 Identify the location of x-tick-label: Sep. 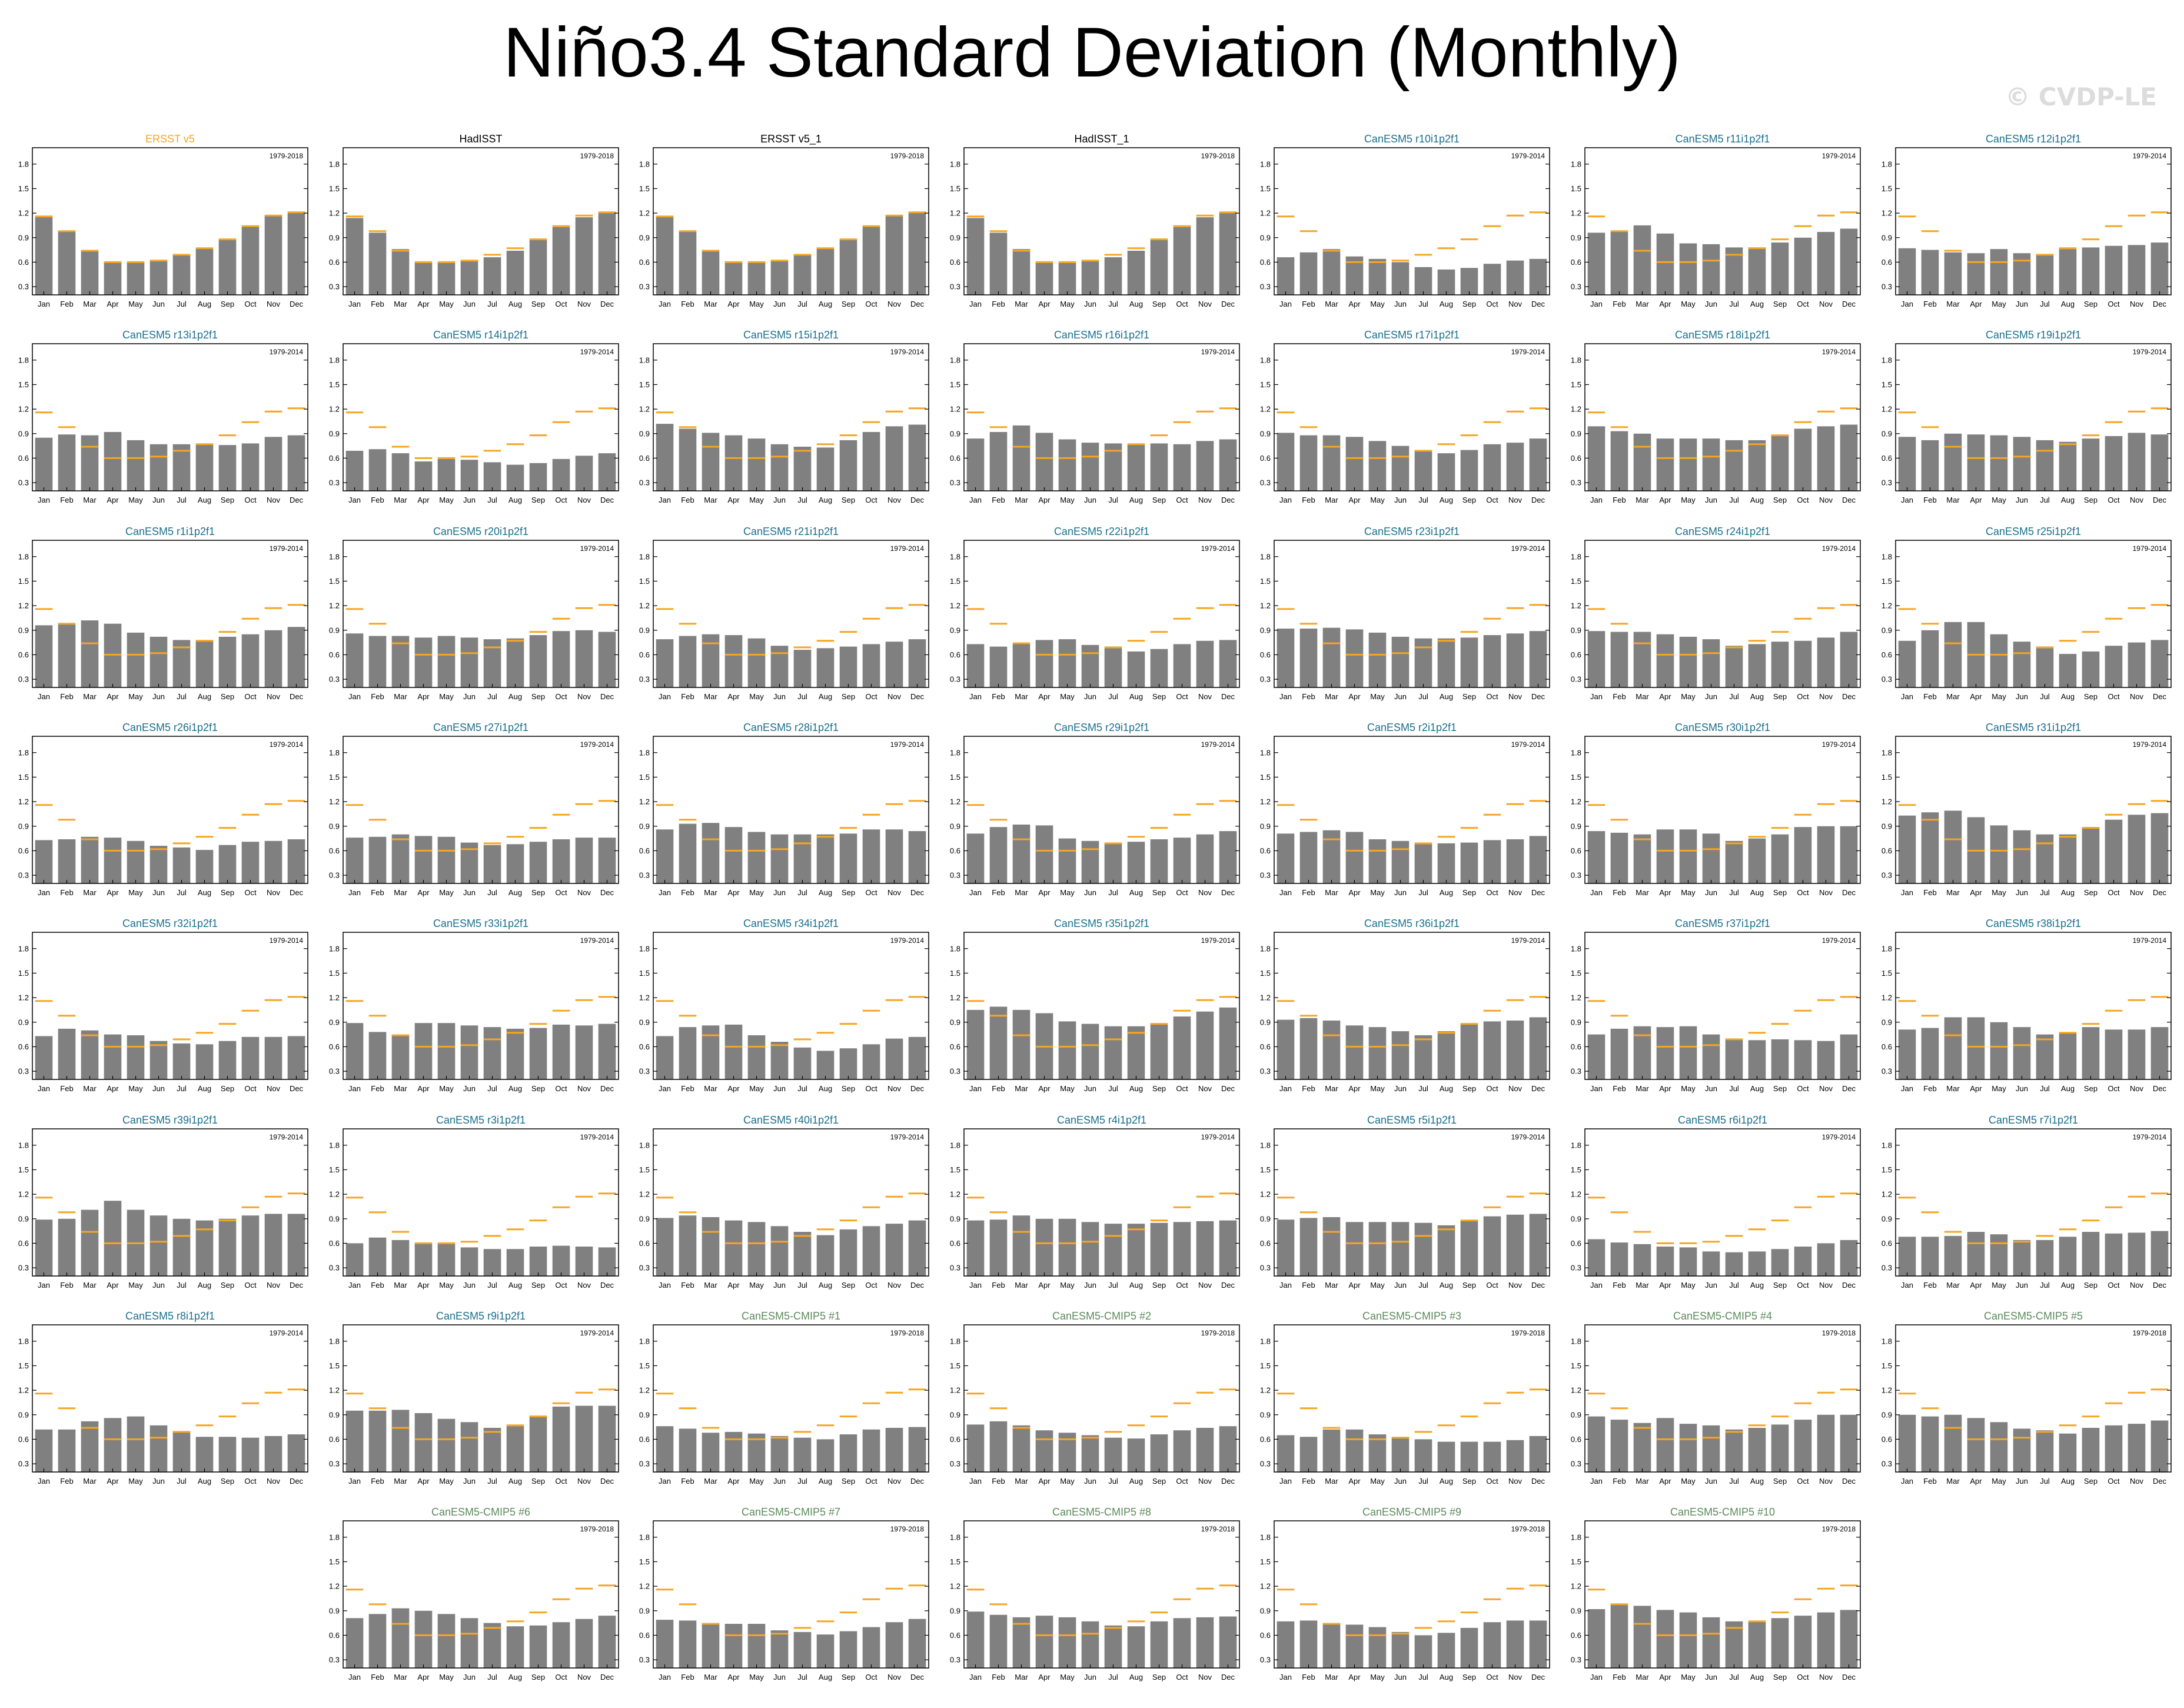
(1159, 500).